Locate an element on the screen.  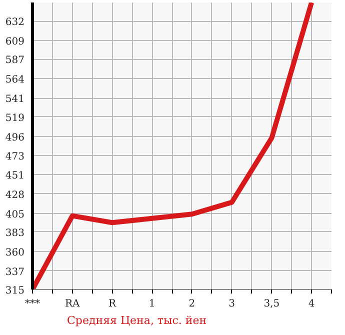
x-tick-label: *** is located at coordinates (32, 304).